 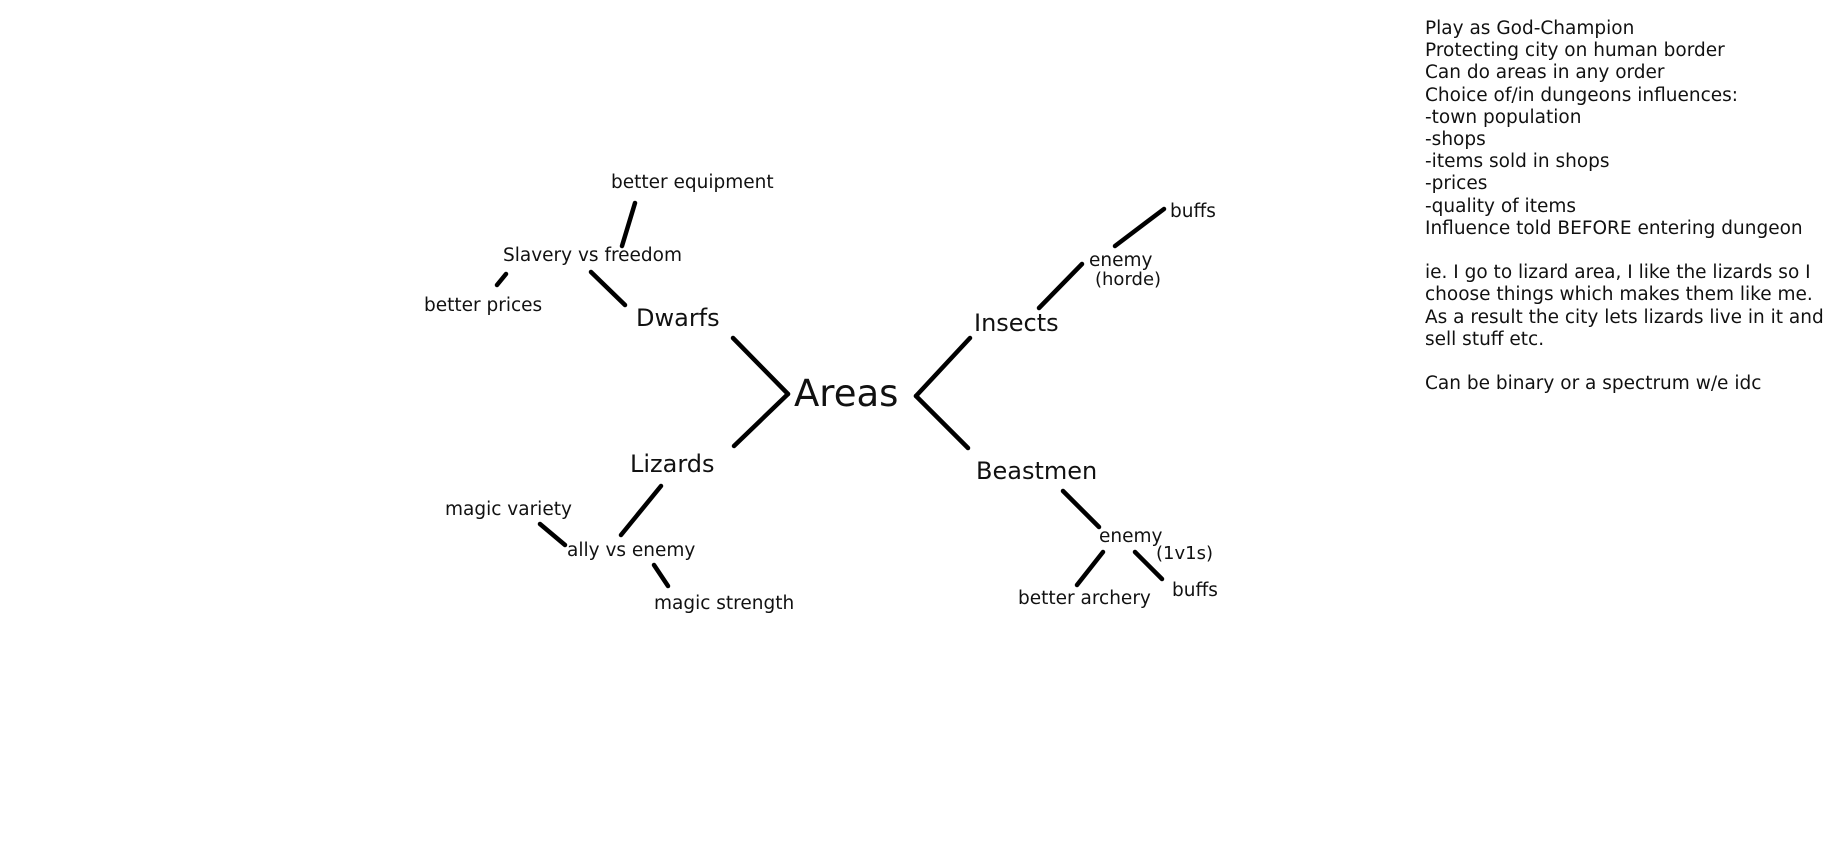 What do you see at coordinates (501, 279) in the screenshot?
I see `connector-dwarfs-prices` at bounding box center [501, 279].